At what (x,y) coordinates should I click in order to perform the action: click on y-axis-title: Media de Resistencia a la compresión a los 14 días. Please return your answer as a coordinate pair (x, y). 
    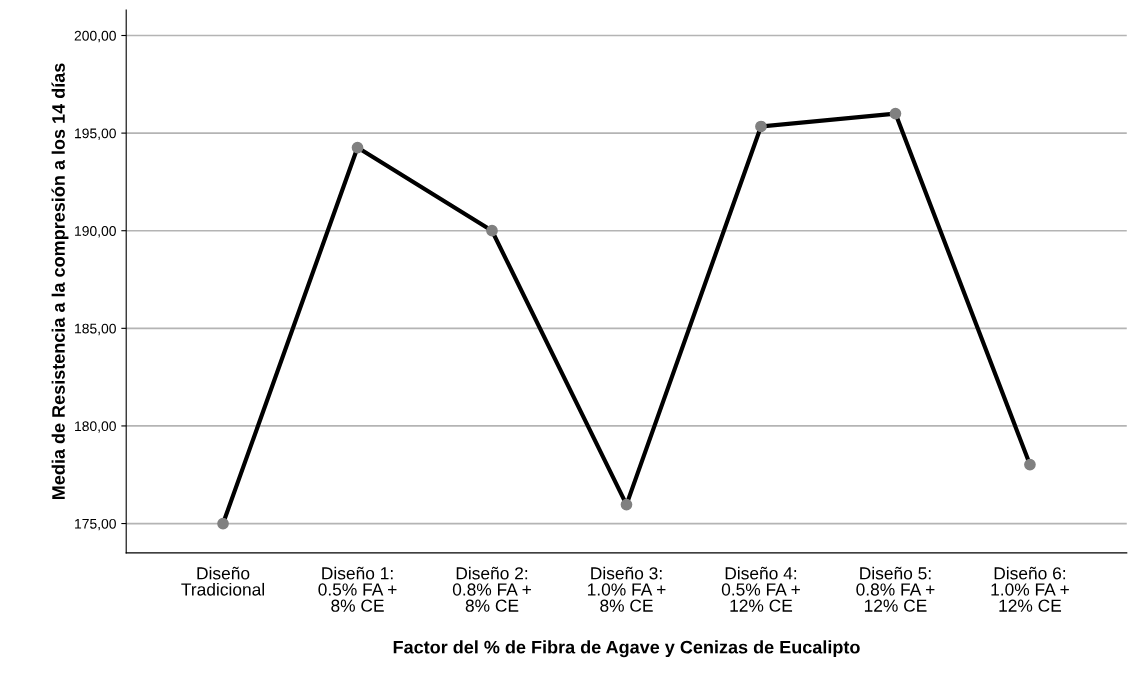
    Looking at the image, I should click on (60, 281).